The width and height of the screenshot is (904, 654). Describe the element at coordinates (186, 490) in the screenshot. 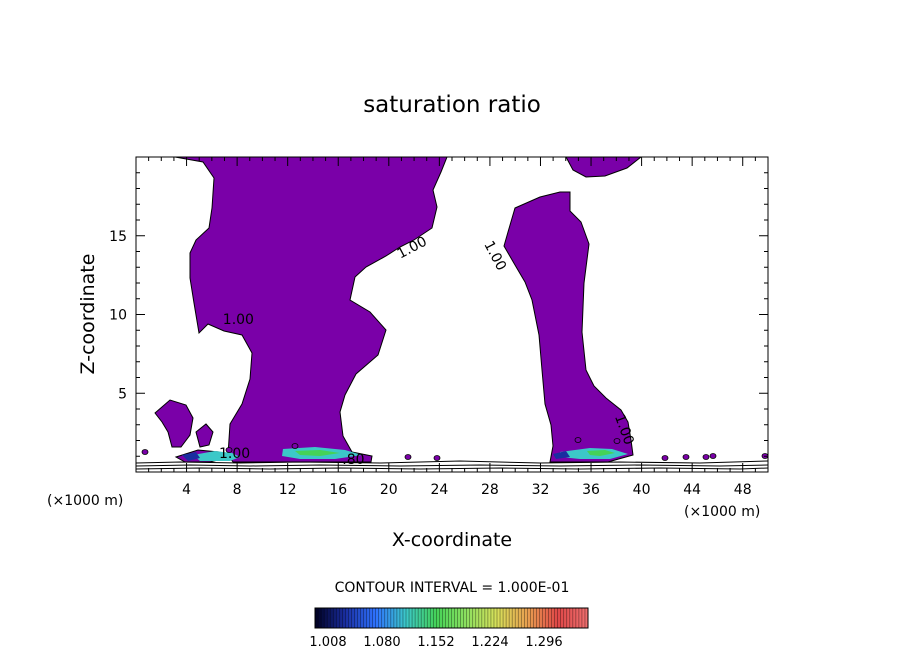

I see `x-tick-label: 4` at that location.